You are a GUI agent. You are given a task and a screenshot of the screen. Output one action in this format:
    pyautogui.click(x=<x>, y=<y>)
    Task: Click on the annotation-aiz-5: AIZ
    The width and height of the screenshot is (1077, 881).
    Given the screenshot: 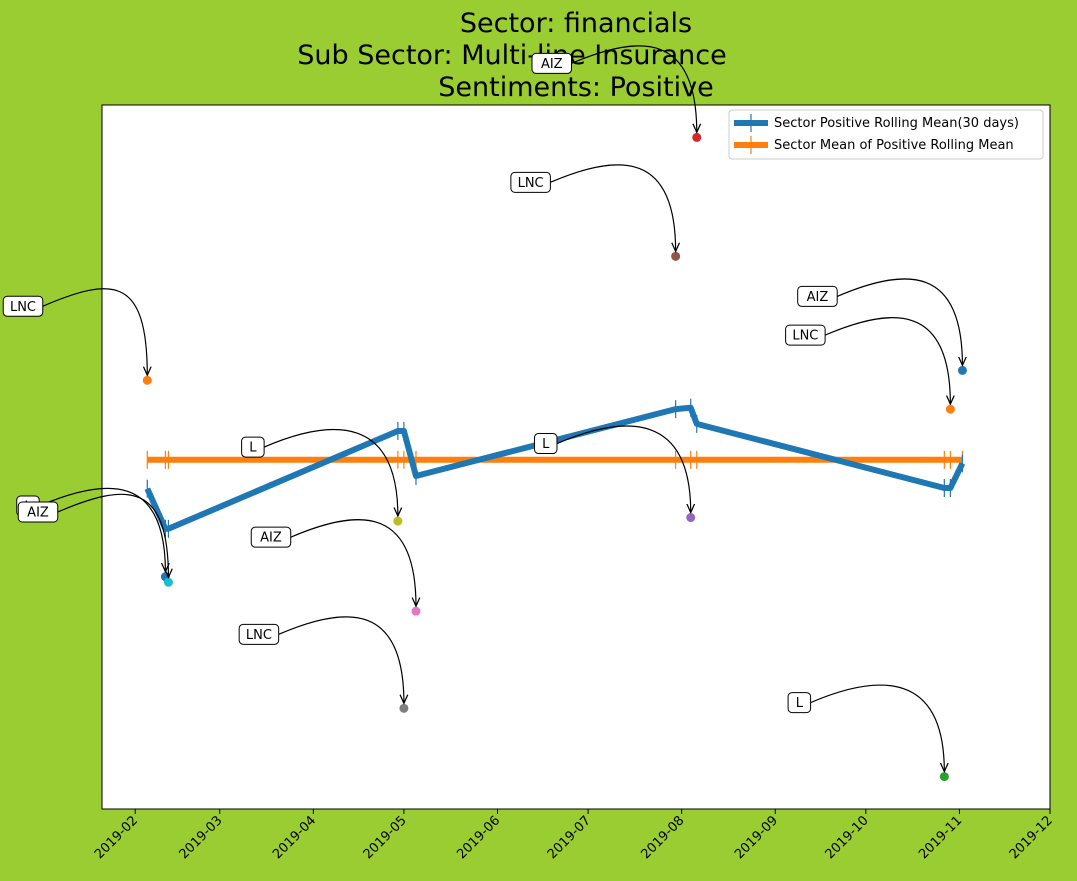 What is the action you would take?
    pyautogui.click(x=333, y=563)
    